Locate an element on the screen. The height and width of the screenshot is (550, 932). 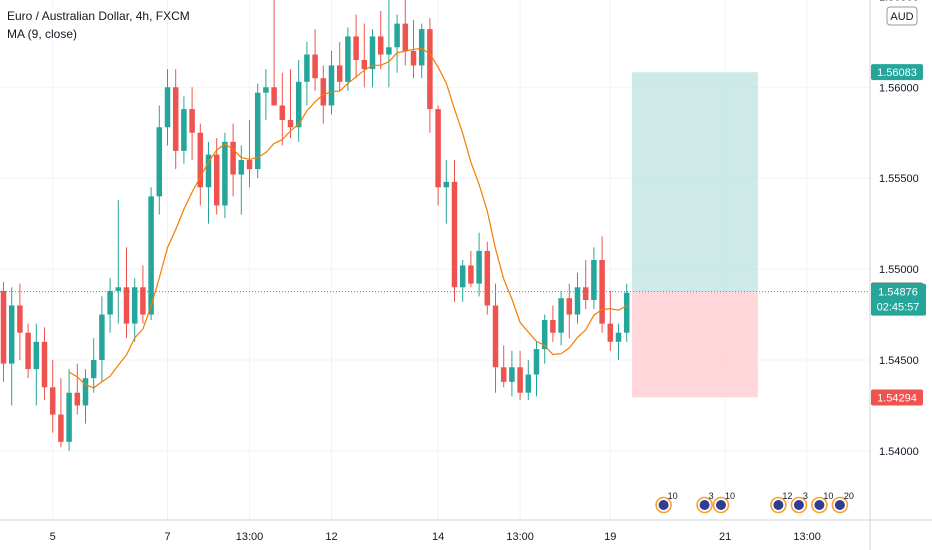
event-count: 3 is located at coordinates (711, 496).